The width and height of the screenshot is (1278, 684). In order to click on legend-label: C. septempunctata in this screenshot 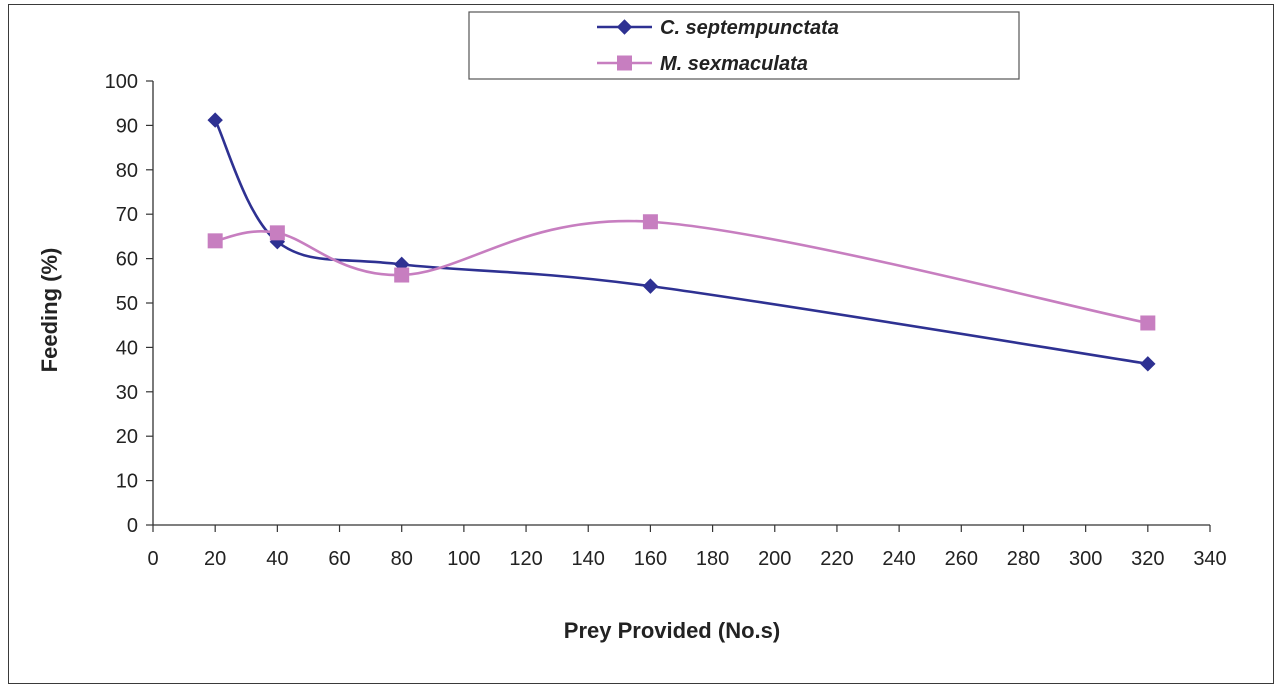, I will do `click(749, 28)`.